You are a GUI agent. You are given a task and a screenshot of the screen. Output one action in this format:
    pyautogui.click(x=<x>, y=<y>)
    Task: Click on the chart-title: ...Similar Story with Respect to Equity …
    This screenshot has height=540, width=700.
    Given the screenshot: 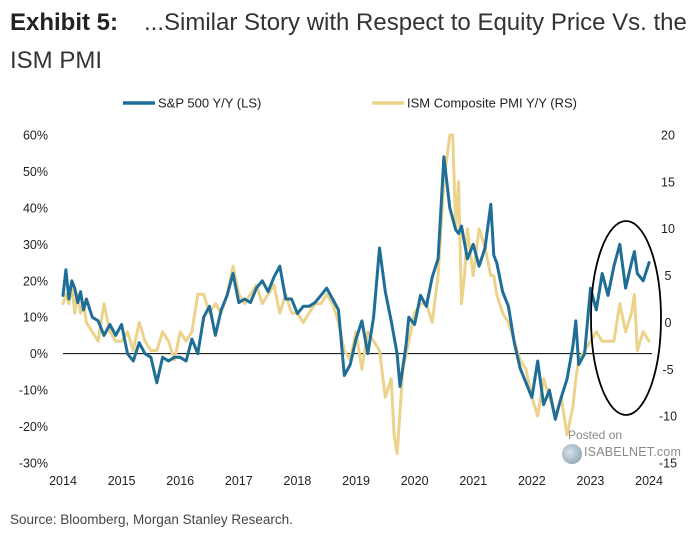 What is the action you would take?
    pyautogui.click(x=348, y=41)
    